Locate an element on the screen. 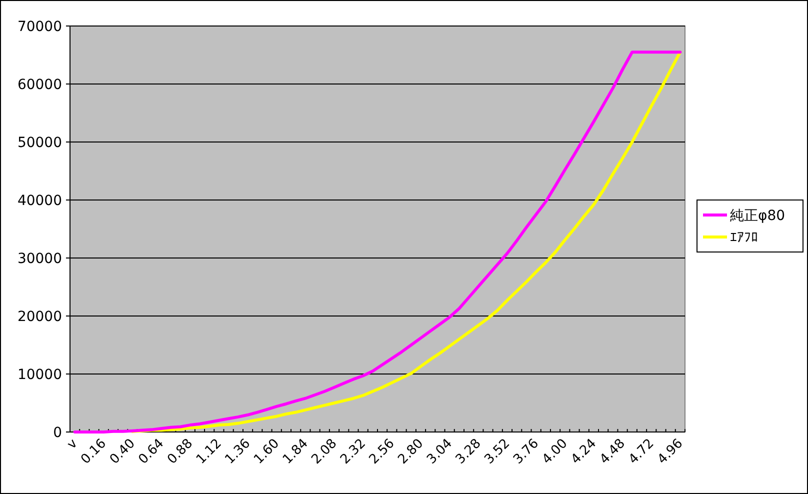 The height and width of the screenshot is (494, 808). y-tick-label: 40000 is located at coordinates (39, 201).